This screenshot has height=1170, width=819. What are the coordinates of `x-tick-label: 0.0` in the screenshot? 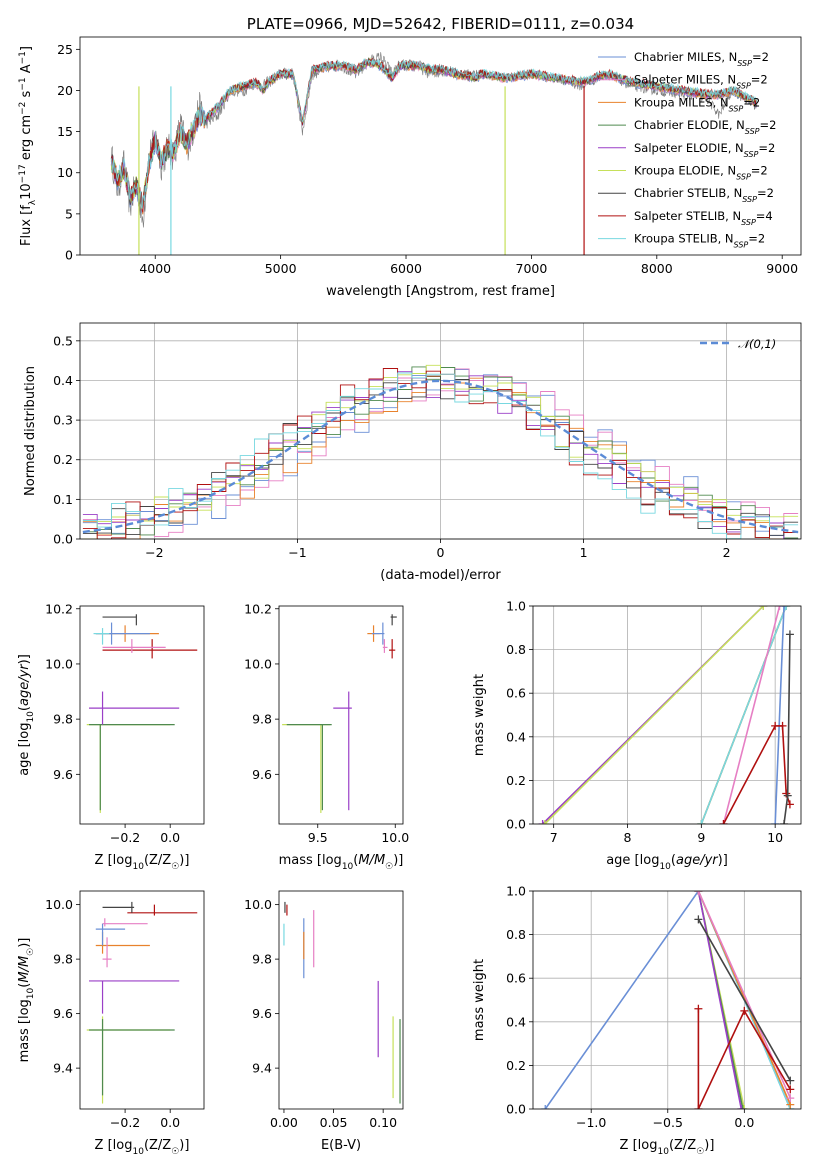 It's located at (744, 1122).